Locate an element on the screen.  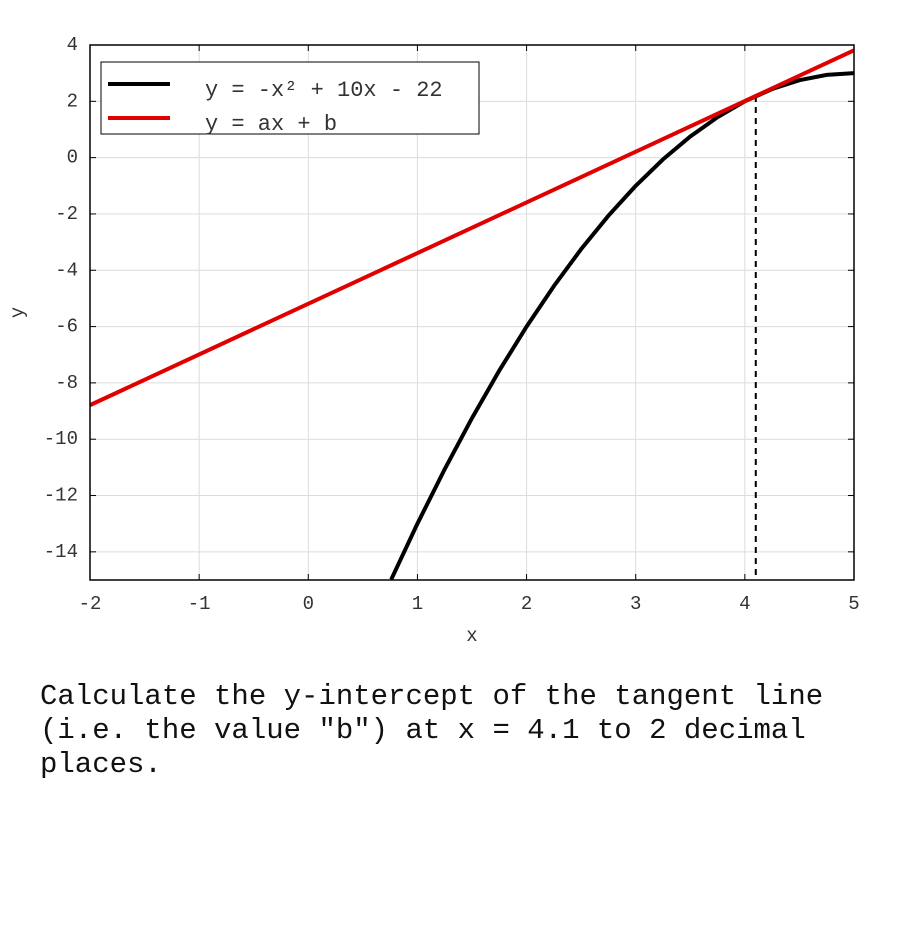
y-axis-label: y is located at coordinates (18, 312).